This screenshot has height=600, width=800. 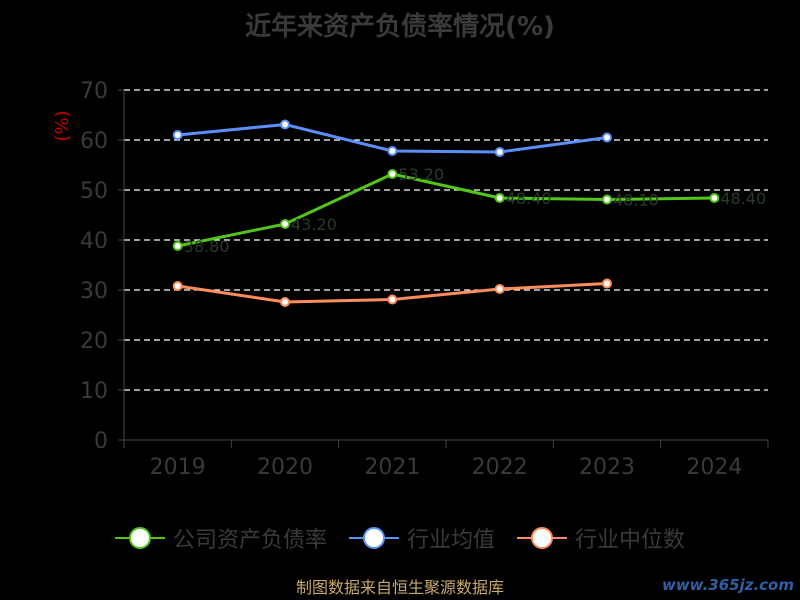 I want to click on data-label: 43.20, so click(x=314, y=224).